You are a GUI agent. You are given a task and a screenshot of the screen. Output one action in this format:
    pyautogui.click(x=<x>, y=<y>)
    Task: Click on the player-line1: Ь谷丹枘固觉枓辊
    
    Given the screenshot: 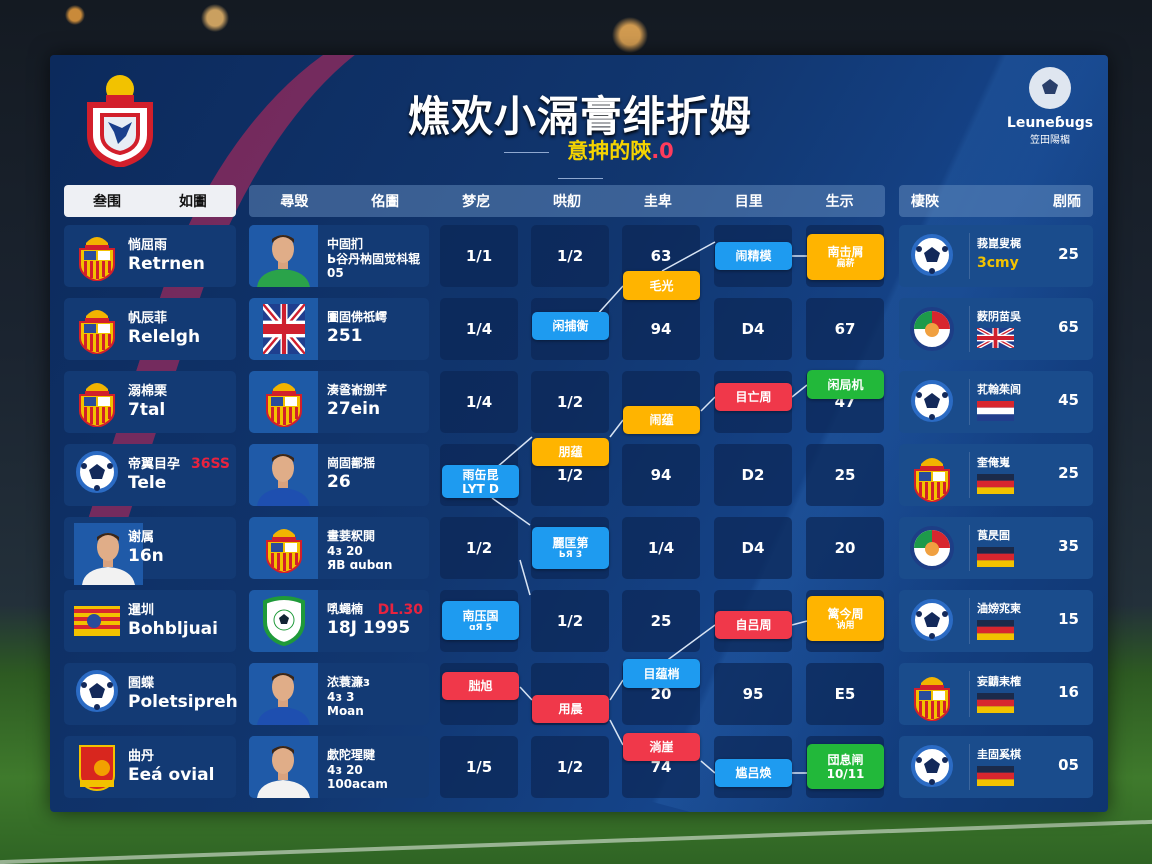 What is the action you would take?
    pyautogui.click(x=374, y=259)
    